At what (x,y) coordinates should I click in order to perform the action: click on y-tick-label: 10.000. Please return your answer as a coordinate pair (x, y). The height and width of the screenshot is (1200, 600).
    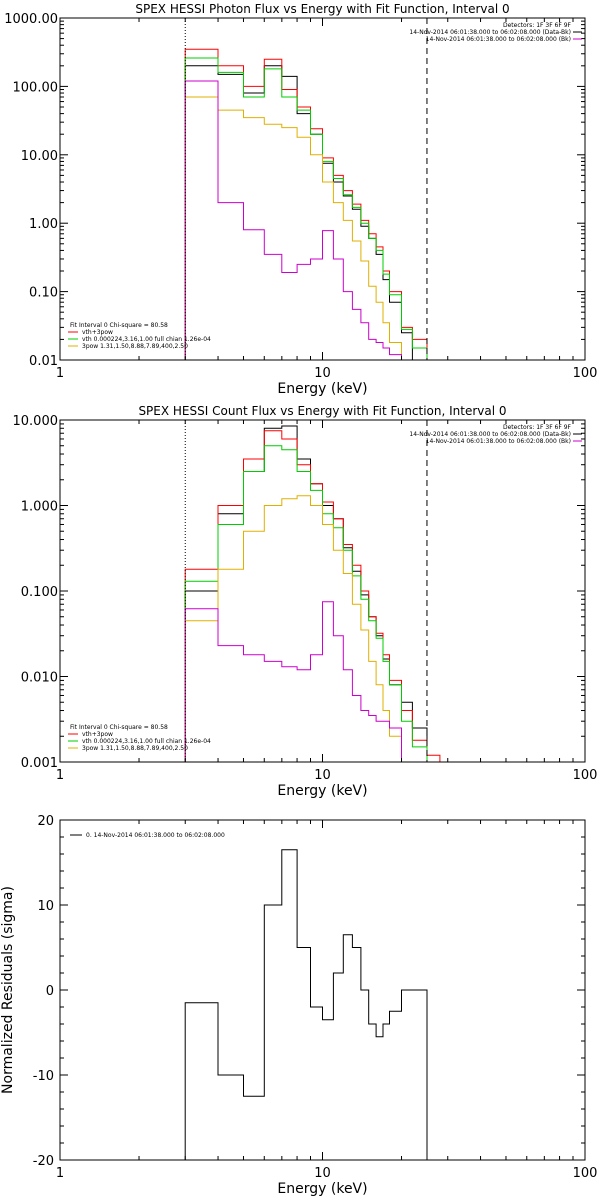
    Looking at the image, I should click on (36, 421).